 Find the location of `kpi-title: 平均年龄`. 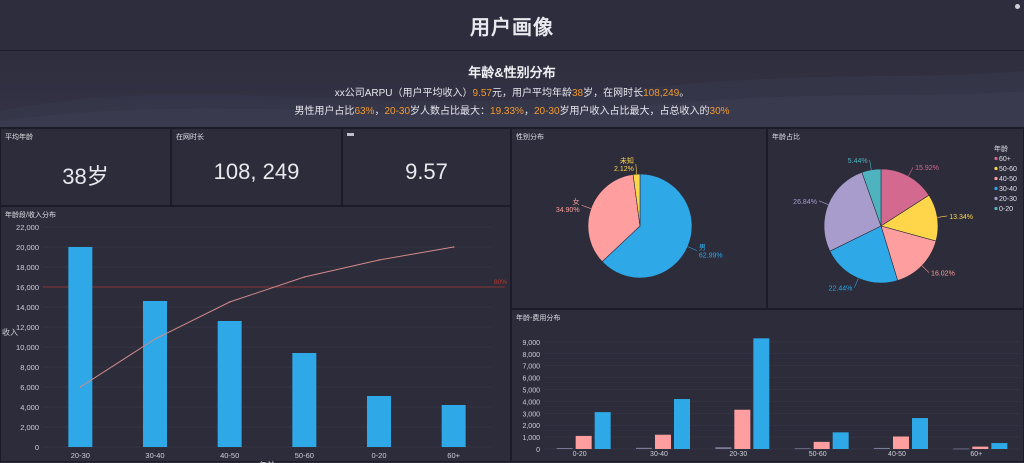

kpi-title: 平均年龄 is located at coordinates (19, 137).